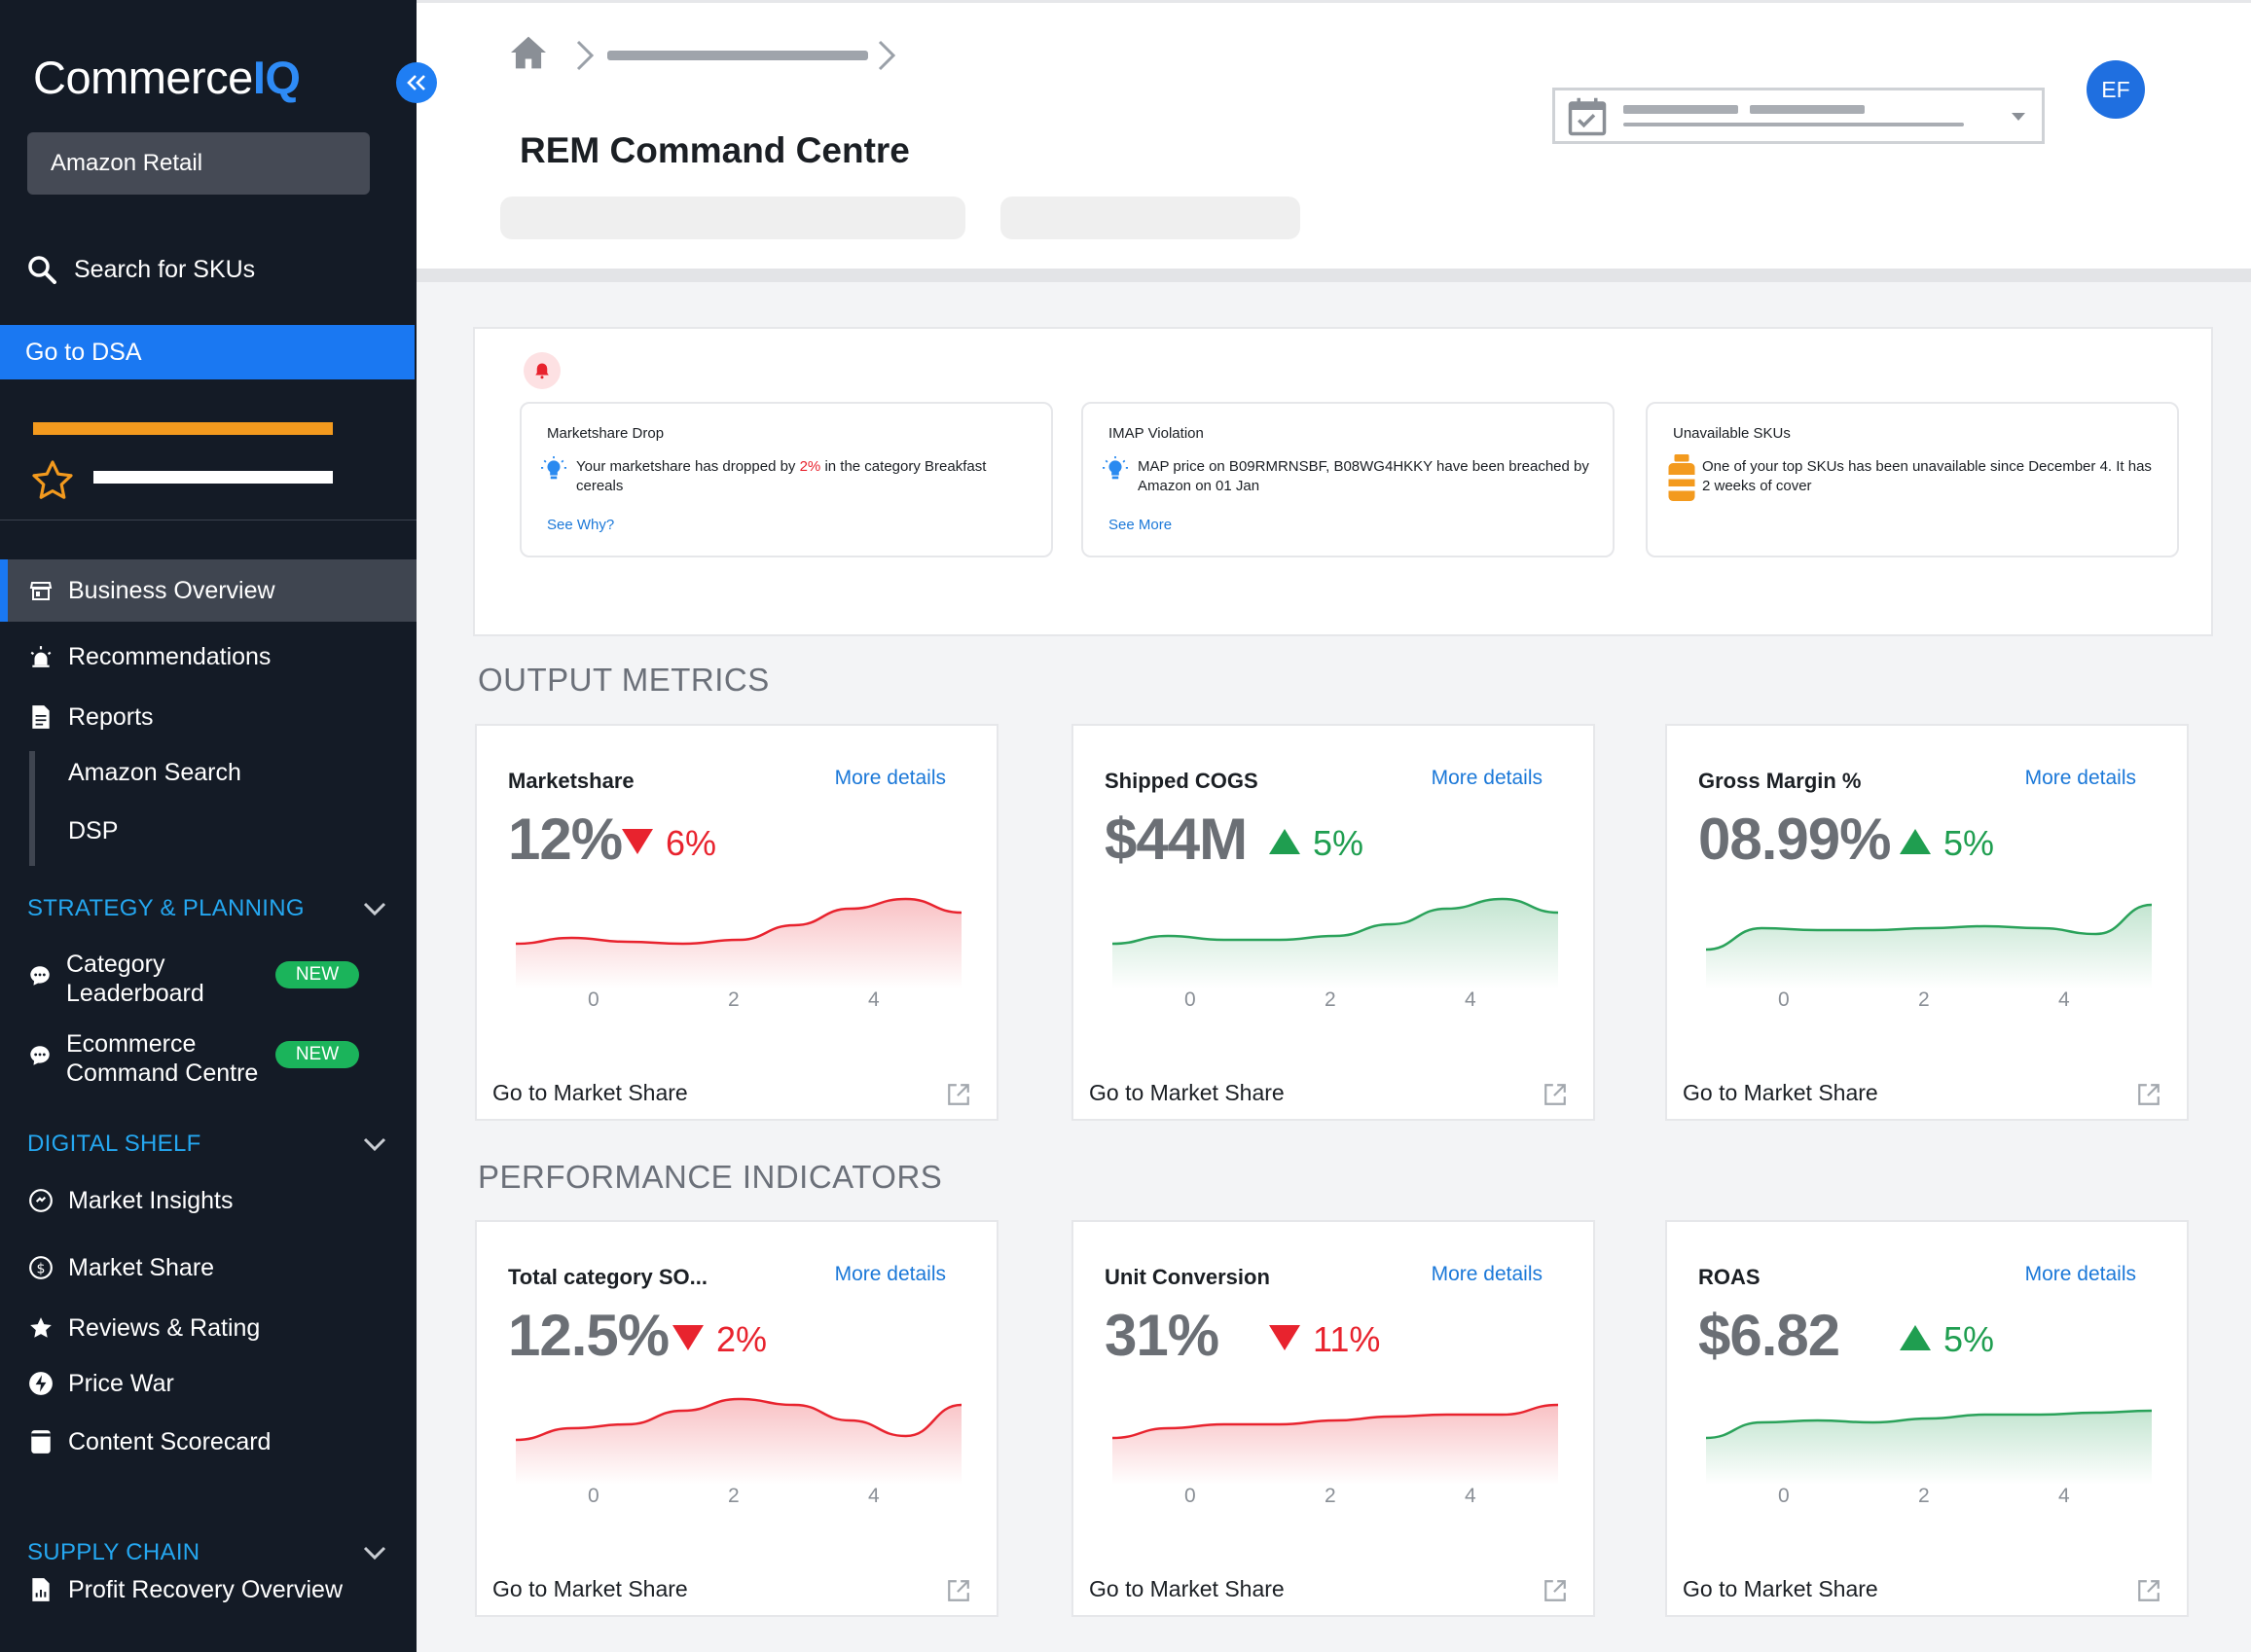  What do you see at coordinates (143, 77) in the screenshot?
I see `logo-text: Commerce` at bounding box center [143, 77].